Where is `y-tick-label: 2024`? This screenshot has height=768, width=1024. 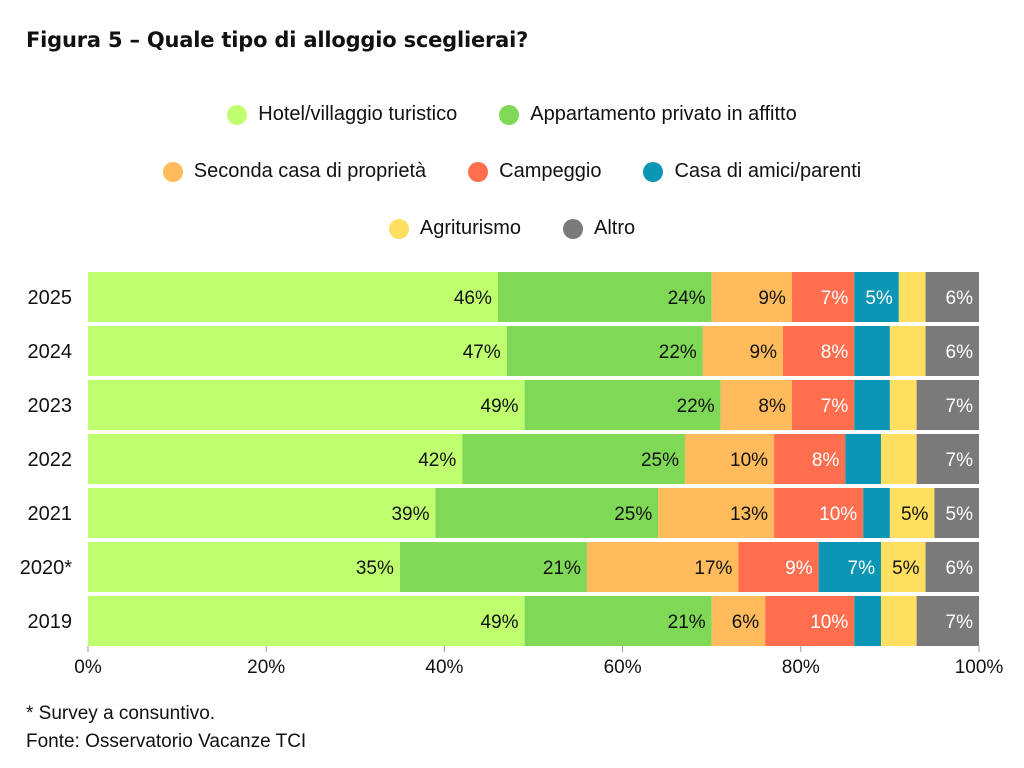 y-tick-label: 2024 is located at coordinates (50, 352).